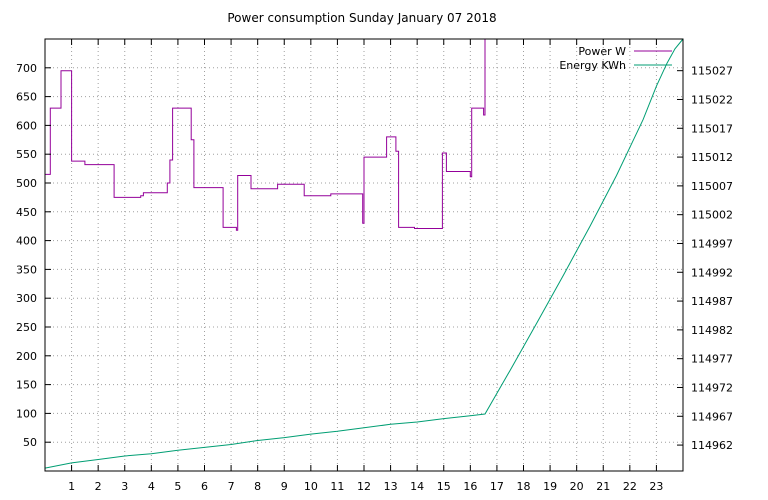 The height and width of the screenshot is (500, 768). Describe the element at coordinates (311, 486) in the screenshot. I see `x-tick-label: 10` at that location.